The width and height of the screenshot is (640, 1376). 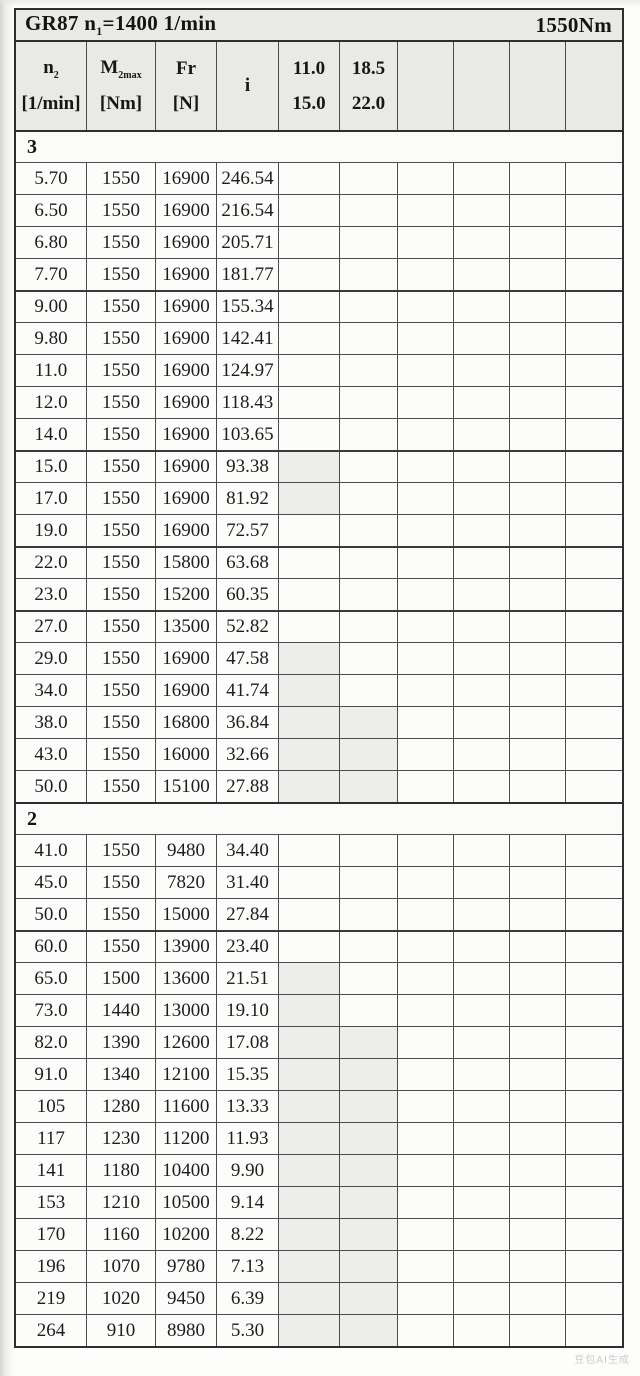 What do you see at coordinates (248, 274) in the screenshot?
I see `cell-i: 181.77` at bounding box center [248, 274].